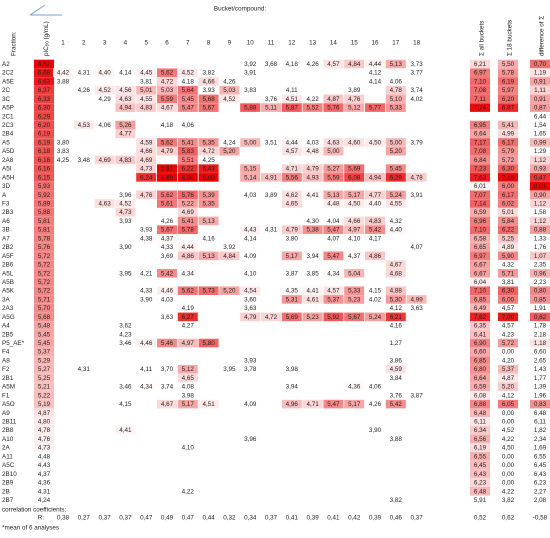  I want to click on cell-value: 6,49, so click(480, 308).